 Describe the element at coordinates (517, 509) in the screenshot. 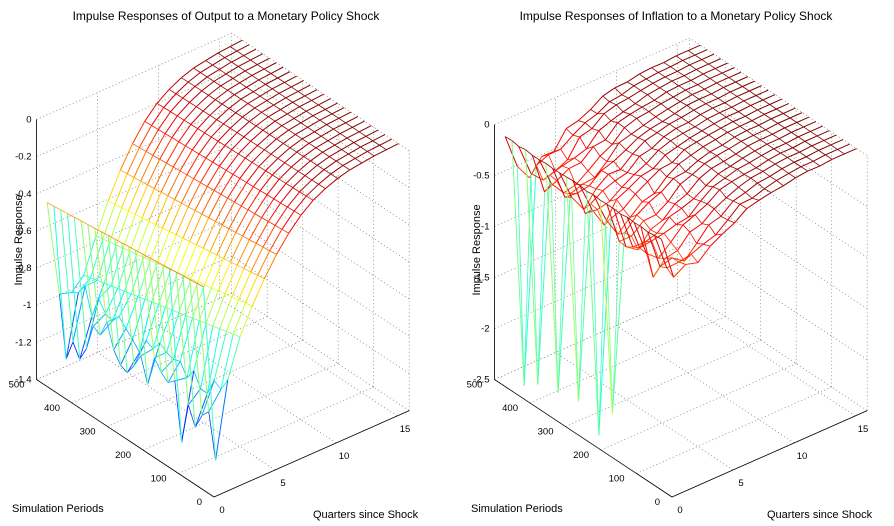

I see `y-axis-label: Simulation Periods` at that location.